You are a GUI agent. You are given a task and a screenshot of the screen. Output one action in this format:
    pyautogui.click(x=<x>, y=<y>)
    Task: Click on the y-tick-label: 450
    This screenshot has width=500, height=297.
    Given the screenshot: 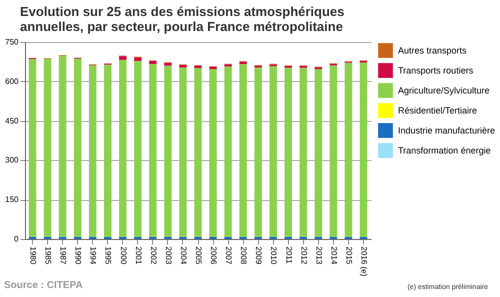 What is the action you would take?
    pyautogui.click(x=12, y=121)
    